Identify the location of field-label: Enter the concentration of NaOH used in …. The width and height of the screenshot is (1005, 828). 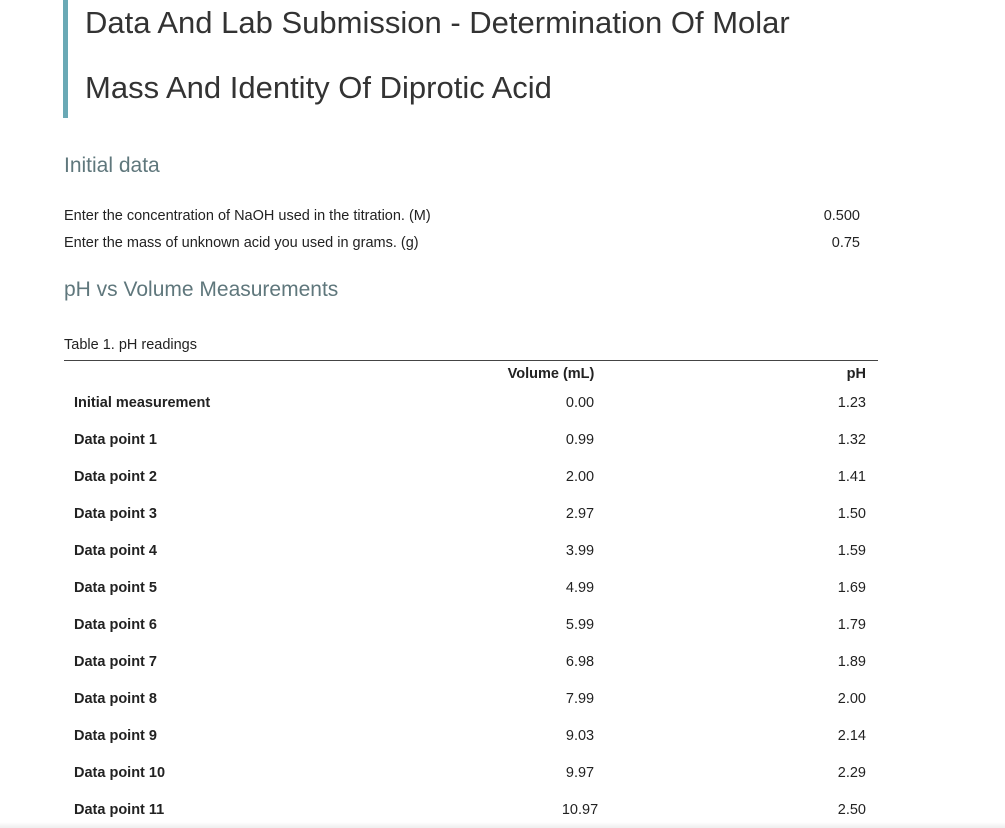
(247, 216).